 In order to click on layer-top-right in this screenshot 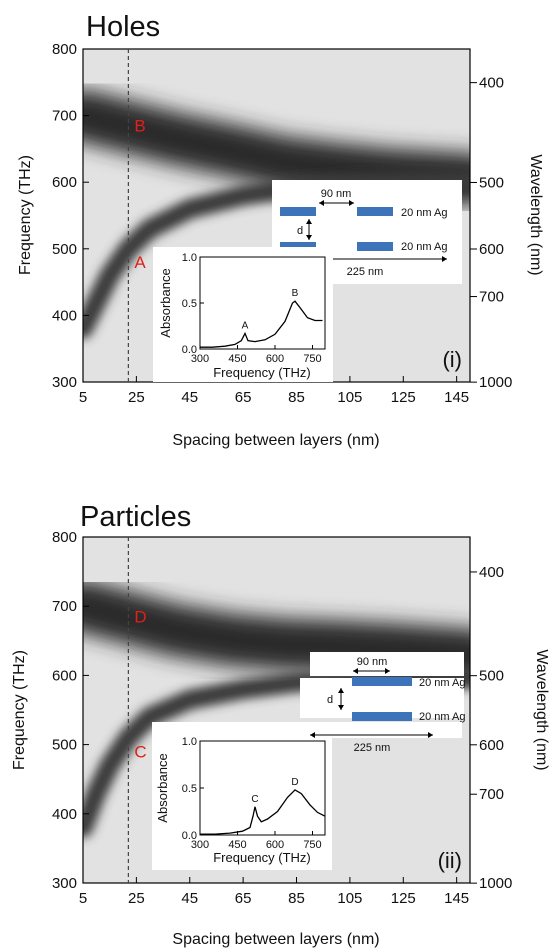, I will do `click(375, 211)`.